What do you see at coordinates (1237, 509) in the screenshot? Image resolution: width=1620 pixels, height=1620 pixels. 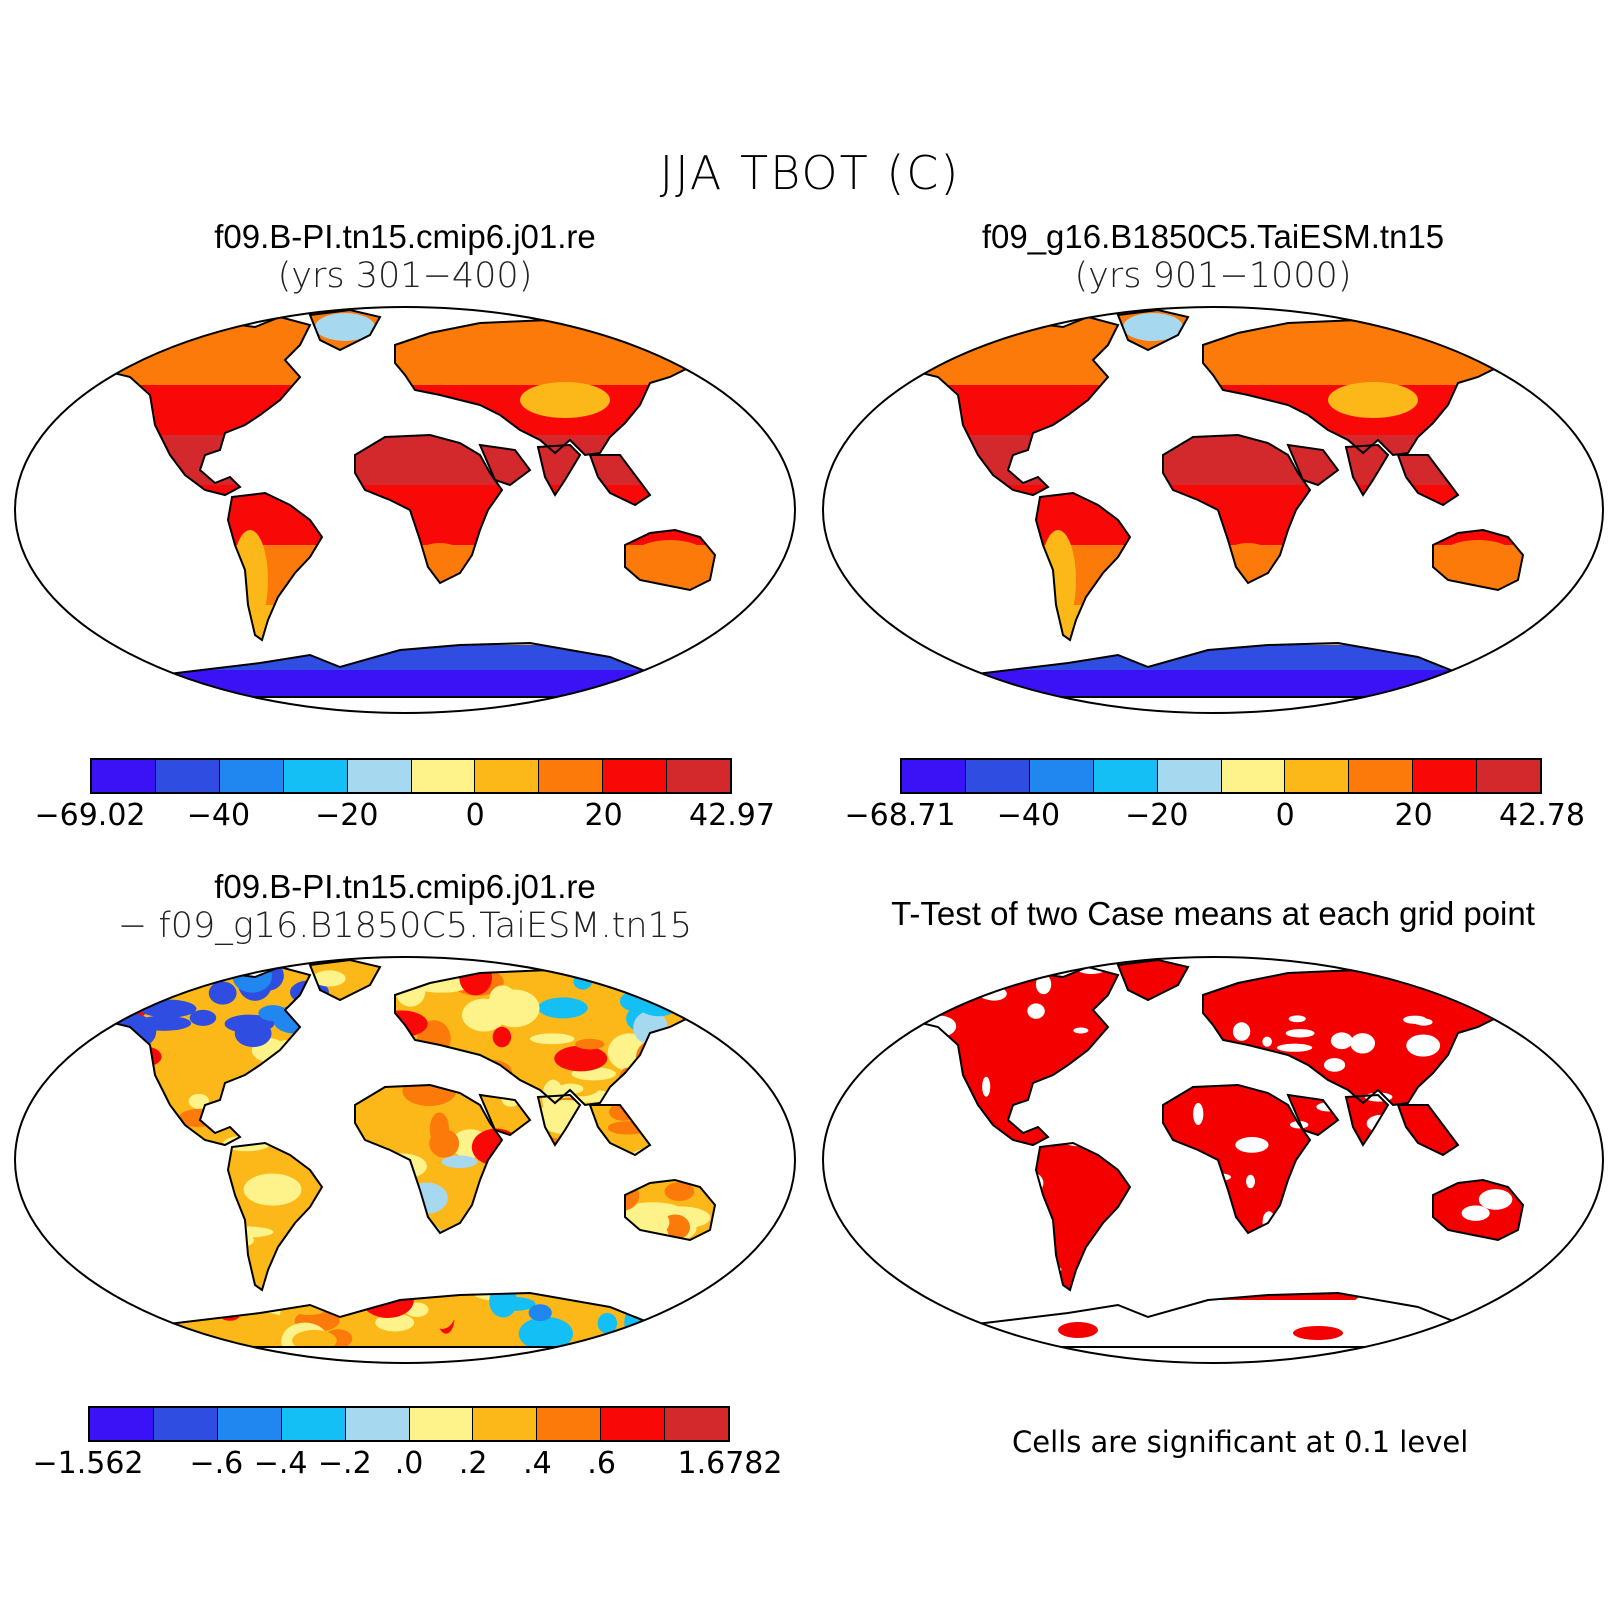 I see `africa-coastline` at bounding box center [1237, 509].